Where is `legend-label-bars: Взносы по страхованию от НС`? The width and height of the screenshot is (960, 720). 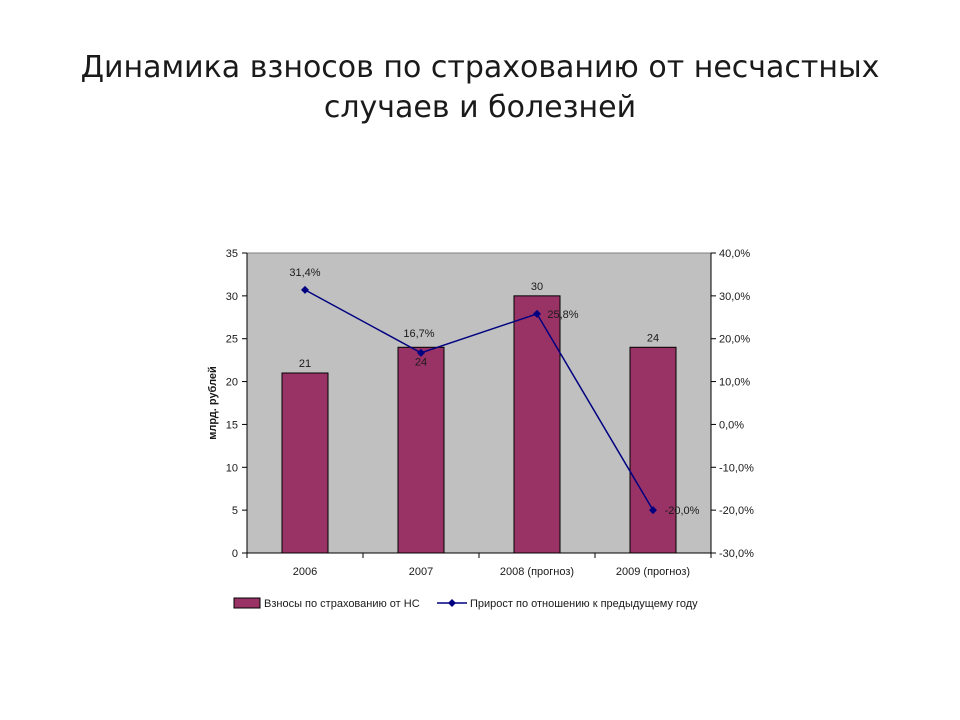
legend-label-bars: Взносы по страхованию от НС is located at coordinates (342, 604).